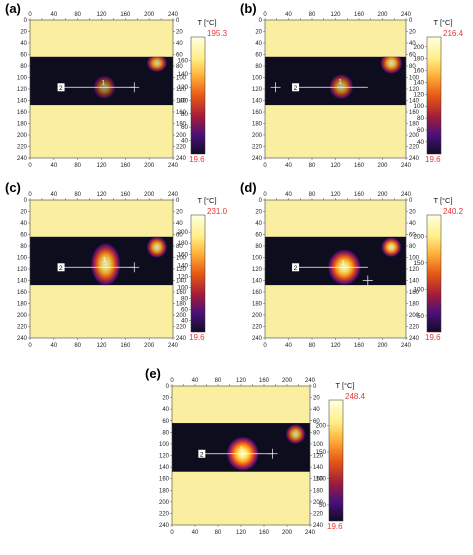 The height and width of the screenshot is (555, 473). What do you see at coordinates (22, 282) in the screenshot?
I see `left-tick-label: 140` at bounding box center [22, 282].